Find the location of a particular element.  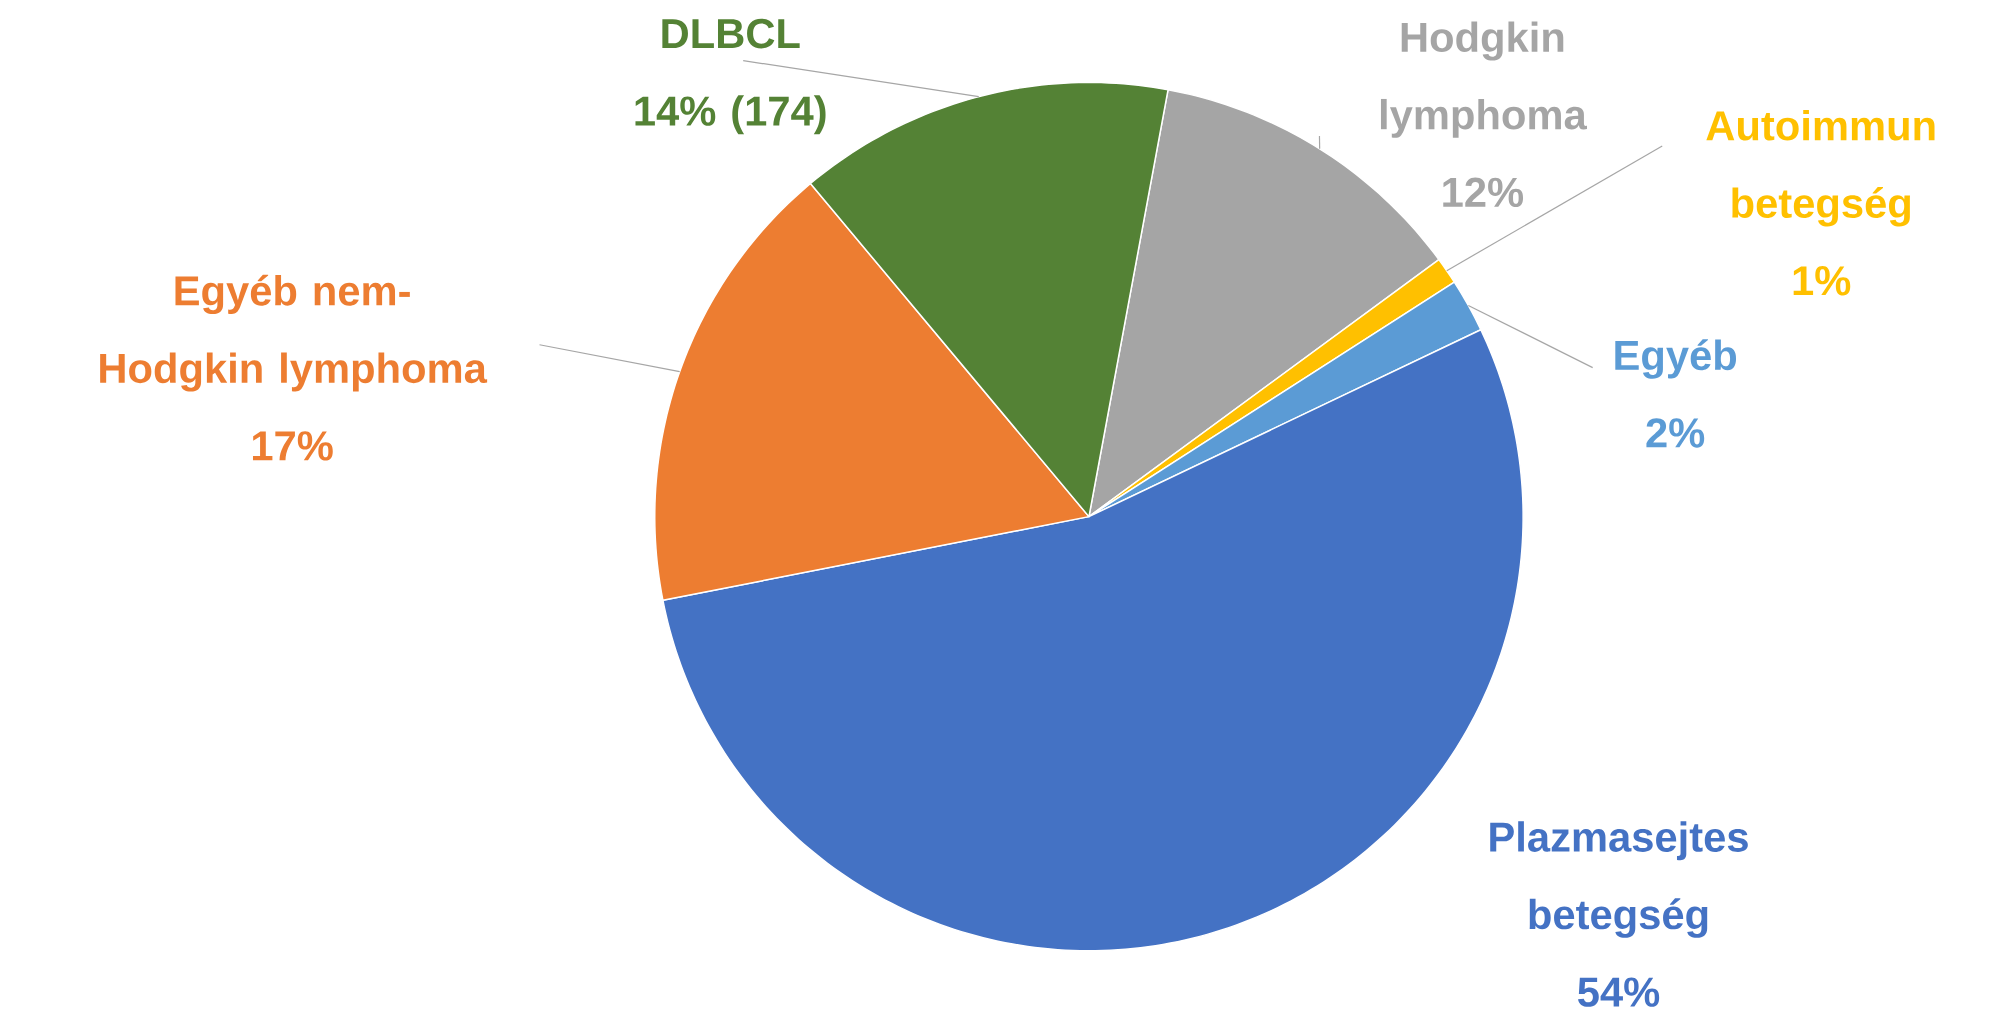

data-label: 12% is located at coordinates (1483, 192).